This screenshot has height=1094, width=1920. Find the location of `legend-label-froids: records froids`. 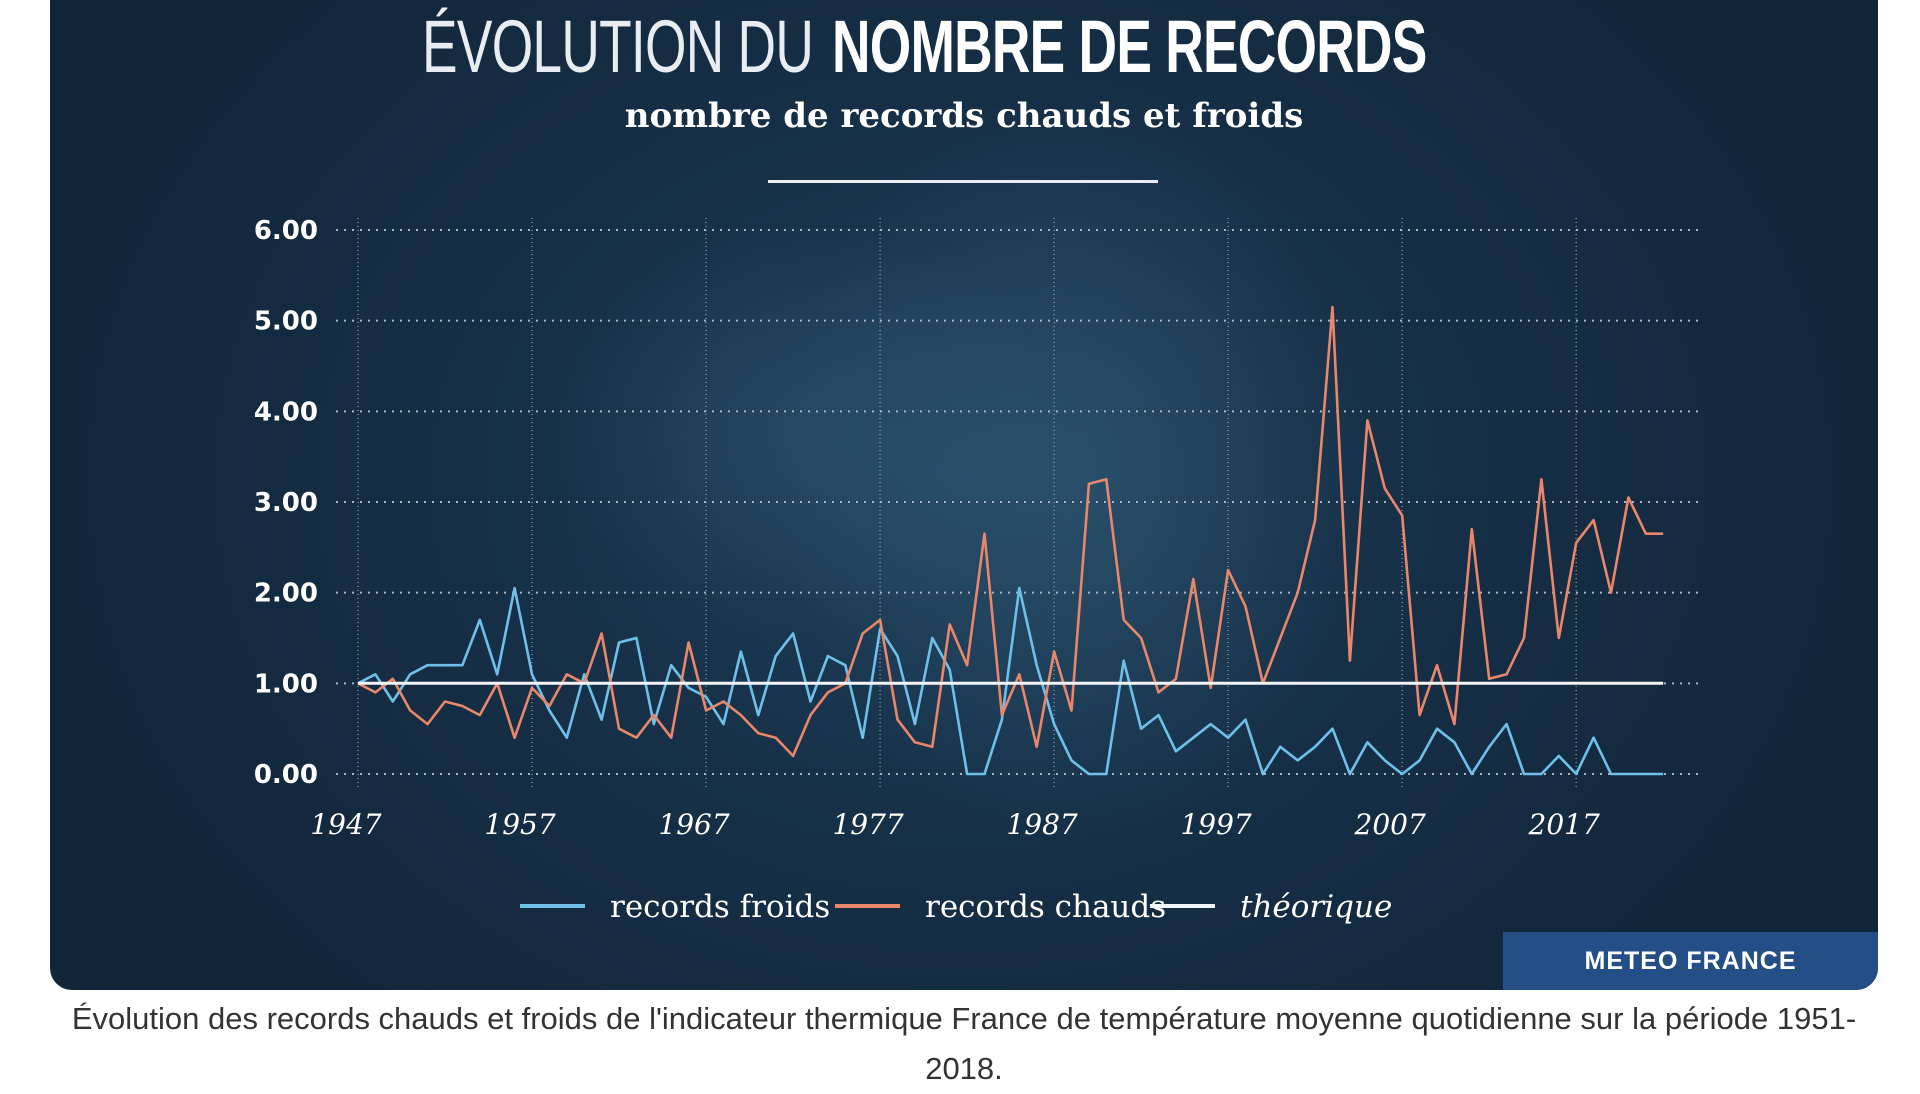

legend-label-froids: records froids is located at coordinates (720, 907).